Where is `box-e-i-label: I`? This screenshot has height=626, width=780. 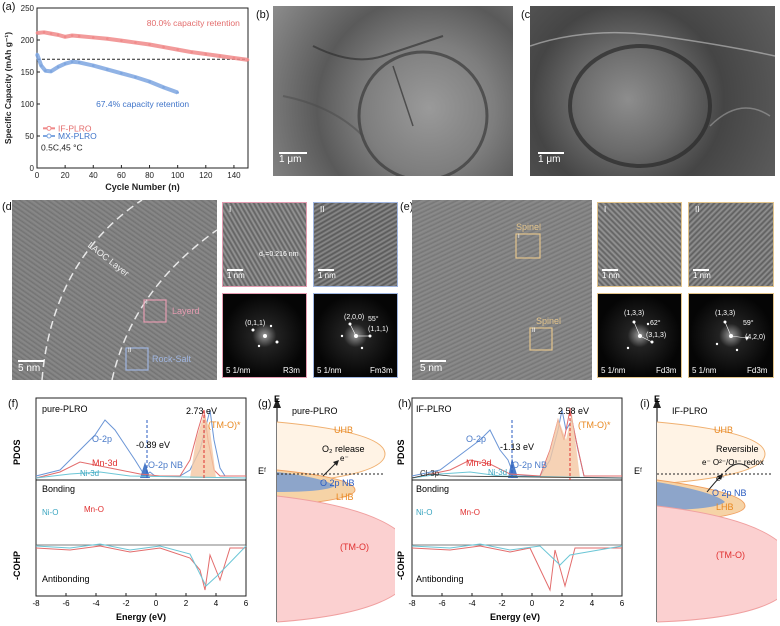
box-e-i-label: I is located at coordinates (519, 237).